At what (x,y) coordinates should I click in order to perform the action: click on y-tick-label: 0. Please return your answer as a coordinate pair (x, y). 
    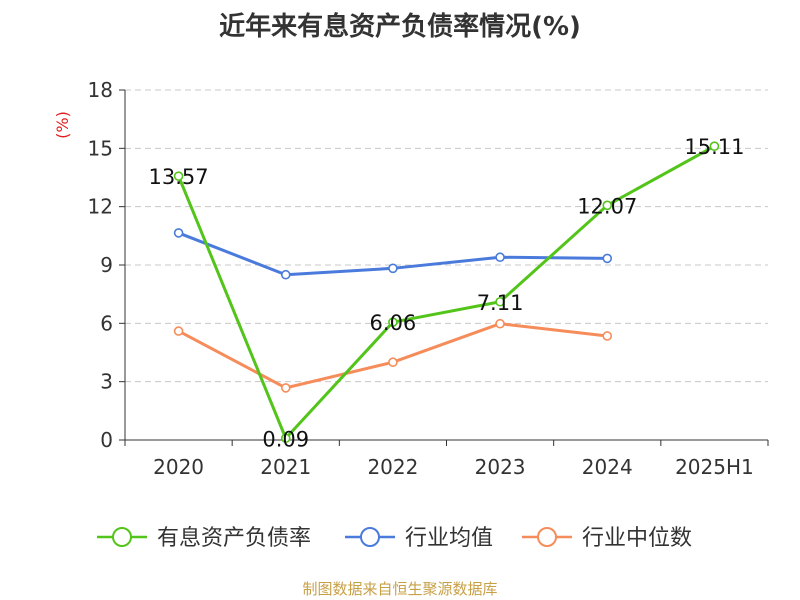
    Looking at the image, I should click on (106, 440).